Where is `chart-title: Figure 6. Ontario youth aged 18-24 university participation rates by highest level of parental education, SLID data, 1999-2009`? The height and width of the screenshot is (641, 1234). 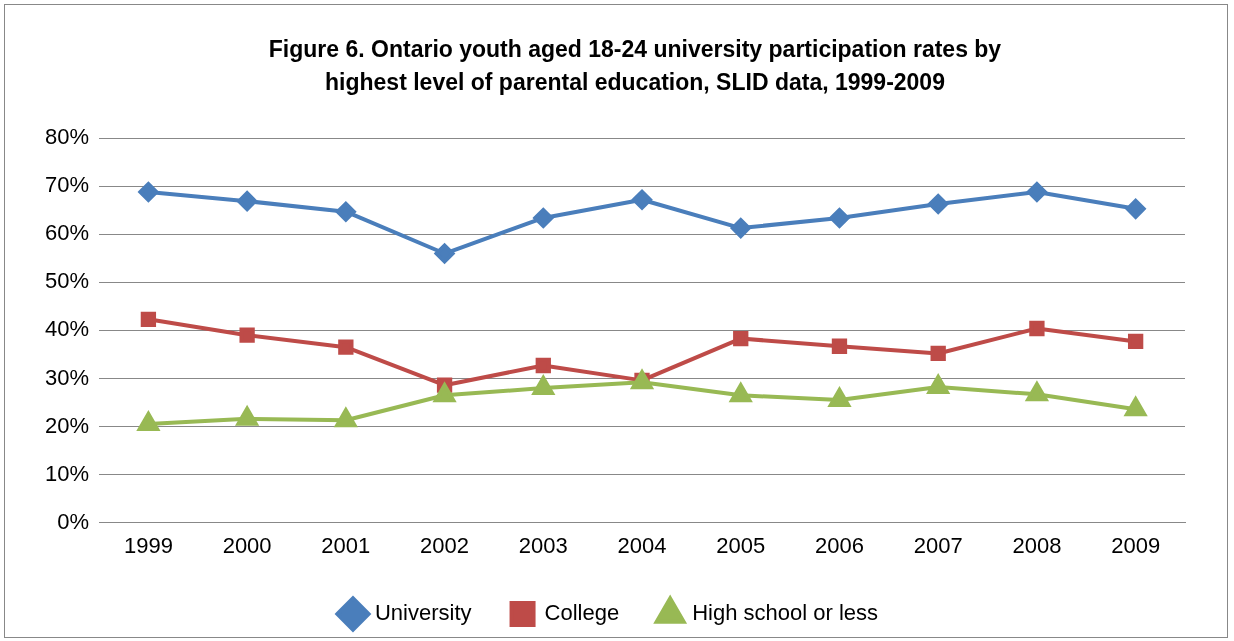 chart-title: Figure 6. Ontario youth aged 18-24 university participation rates by highest level of parental education, SLID data, 1999-2009 is located at coordinates (635, 66).